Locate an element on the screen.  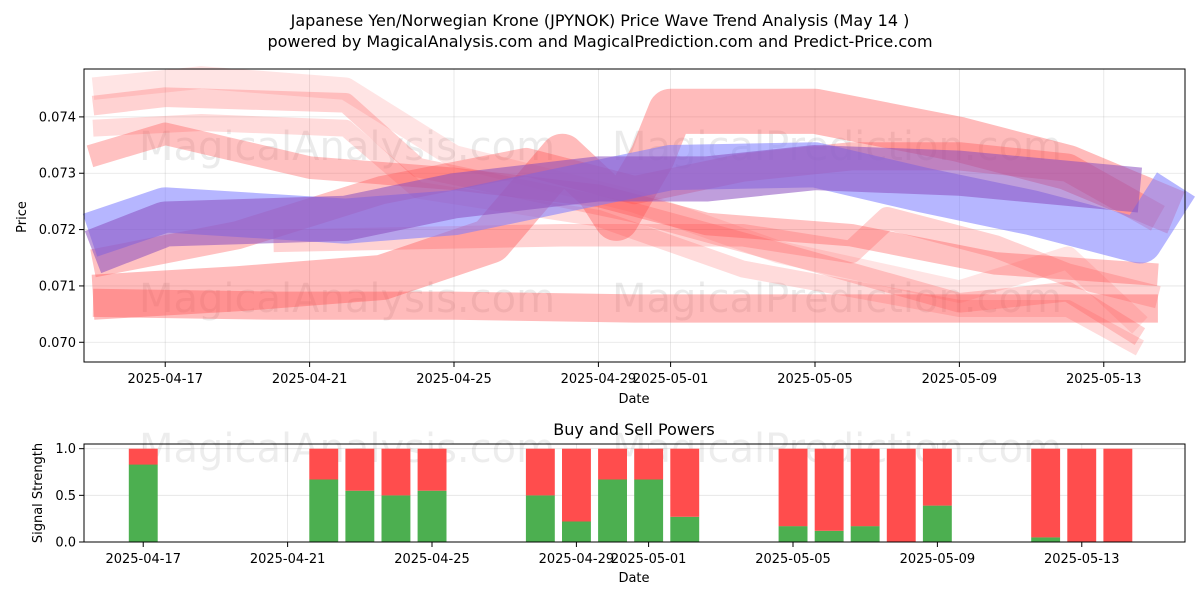
price-x-tick-label: 2025-04-29 is located at coordinates (599, 379).